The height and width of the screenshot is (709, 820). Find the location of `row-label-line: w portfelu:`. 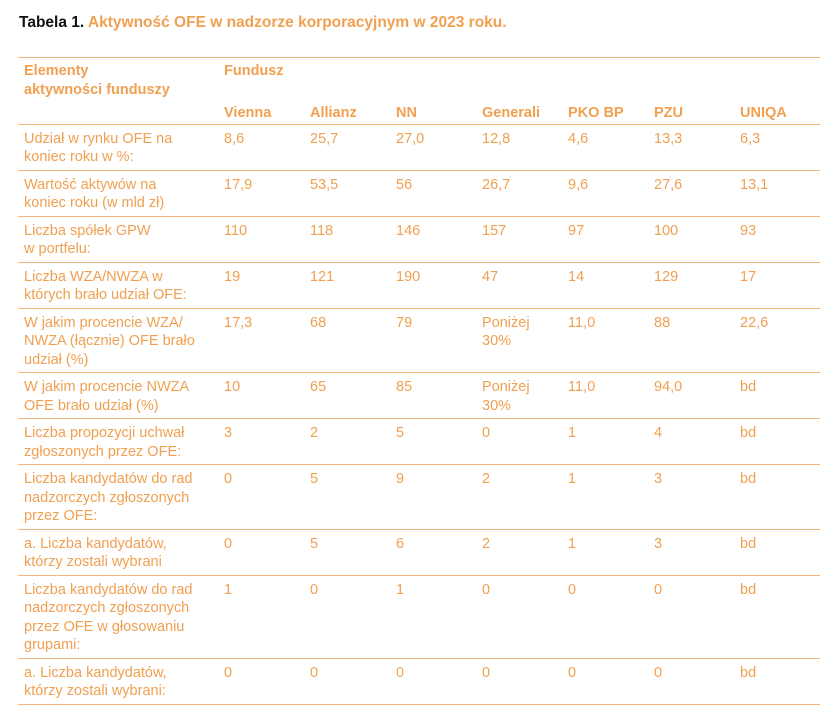

row-label-line: w portfelu: is located at coordinates (57, 249).